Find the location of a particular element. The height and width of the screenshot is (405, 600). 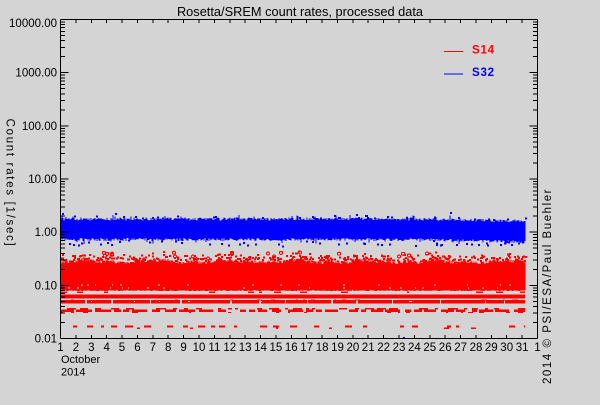

svg-text: 5 is located at coordinates (122, 348).